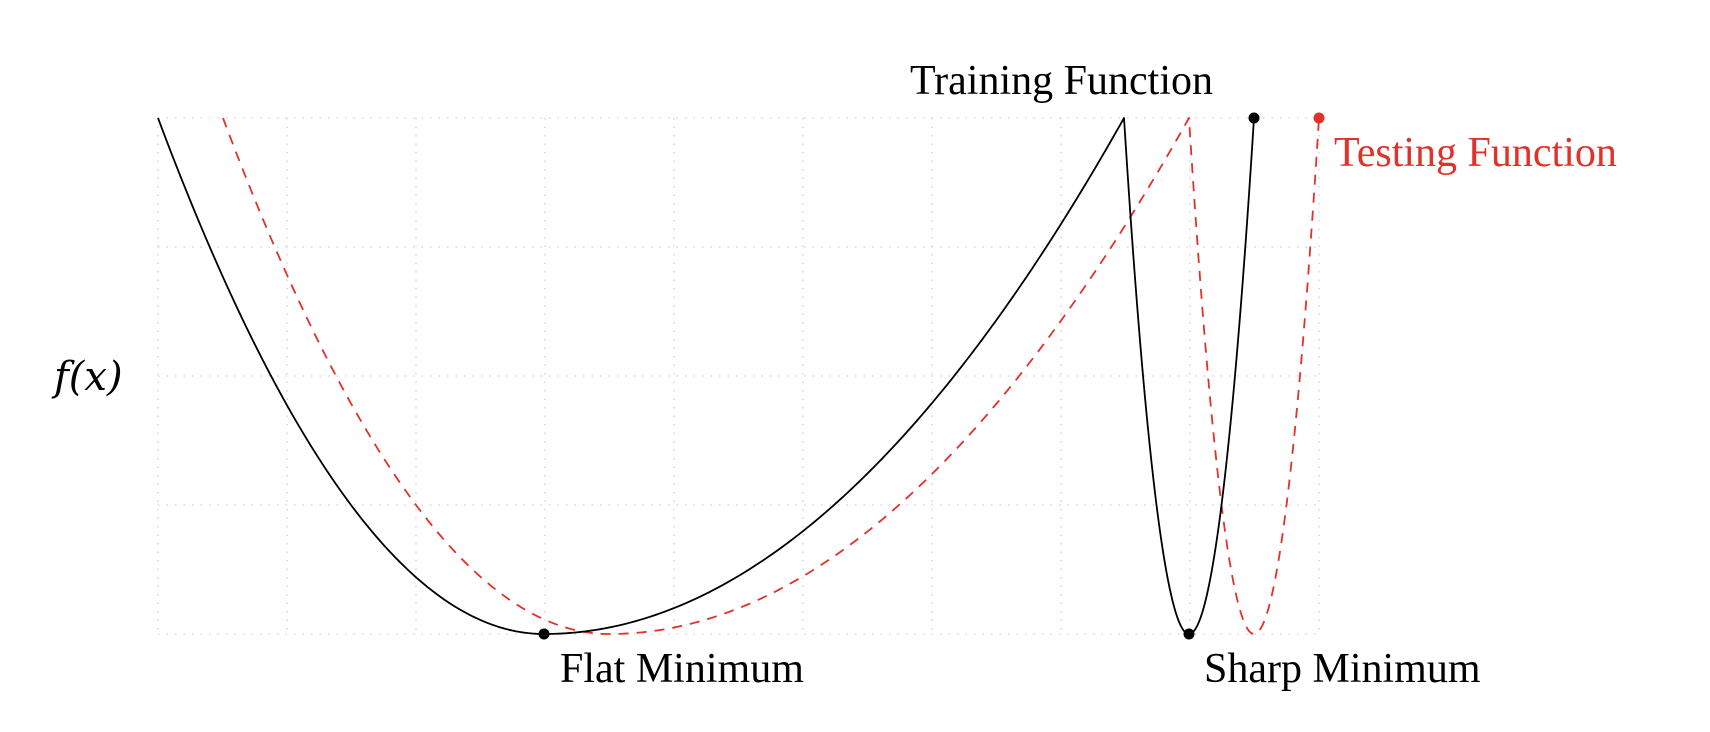  What do you see at coordinates (1319, 118) in the screenshot?
I see `testing-function-endpoint-marker` at bounding box center [1319, 118].